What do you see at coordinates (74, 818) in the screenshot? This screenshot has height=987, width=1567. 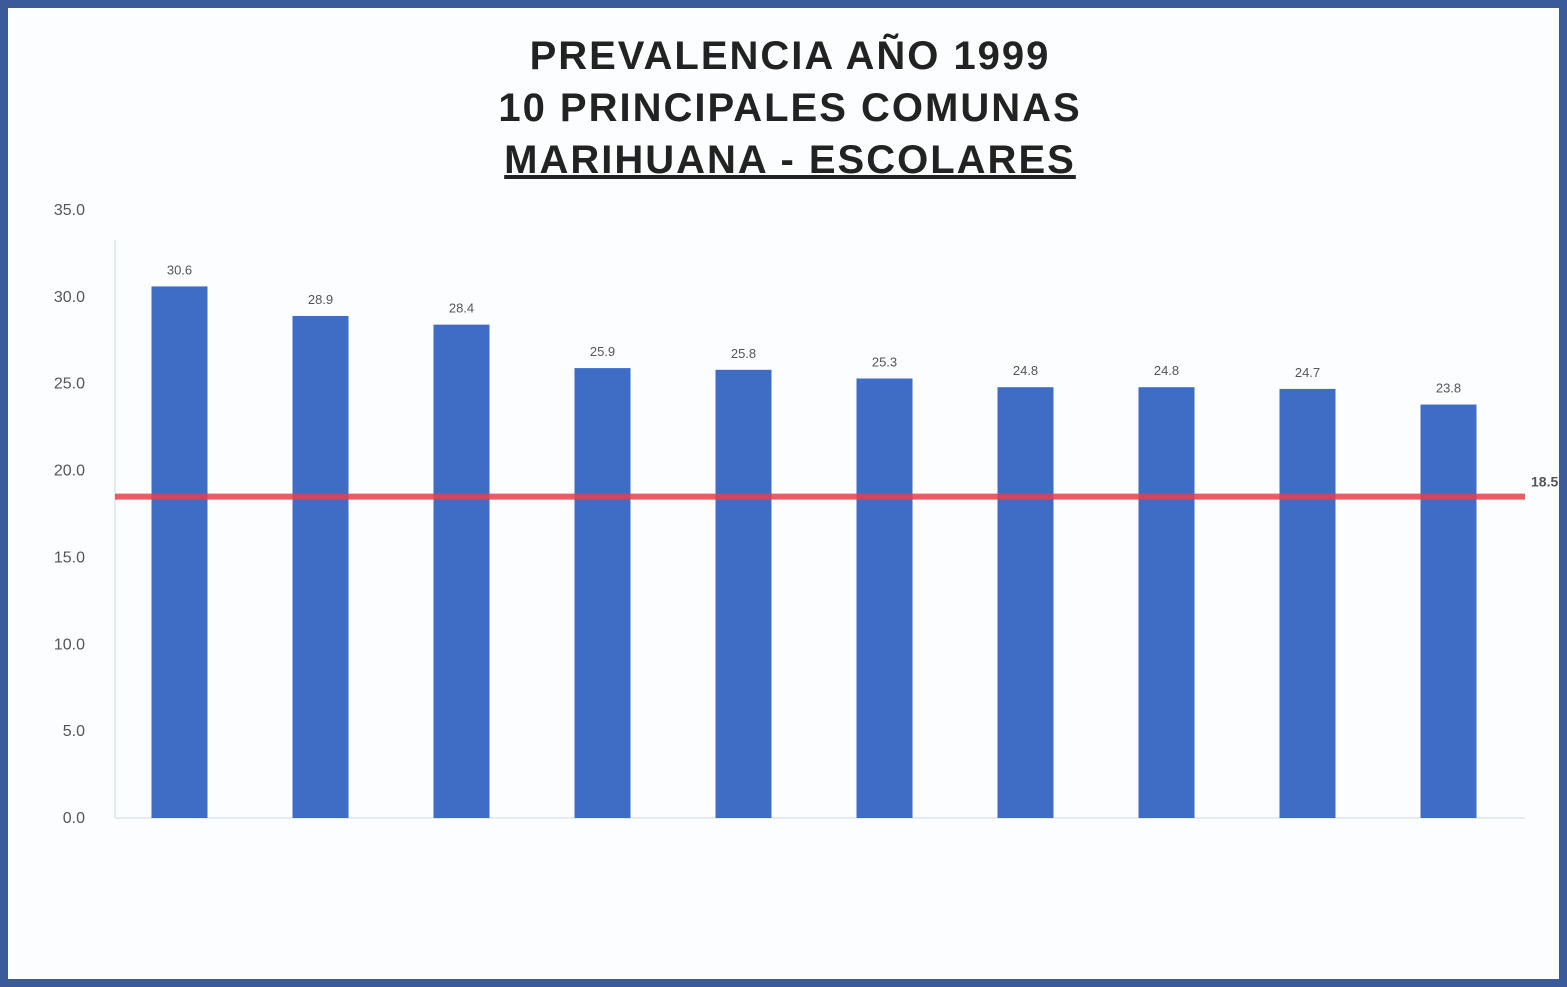 I see `y-tick-label: 0.0` at bounding box center [74, 818].